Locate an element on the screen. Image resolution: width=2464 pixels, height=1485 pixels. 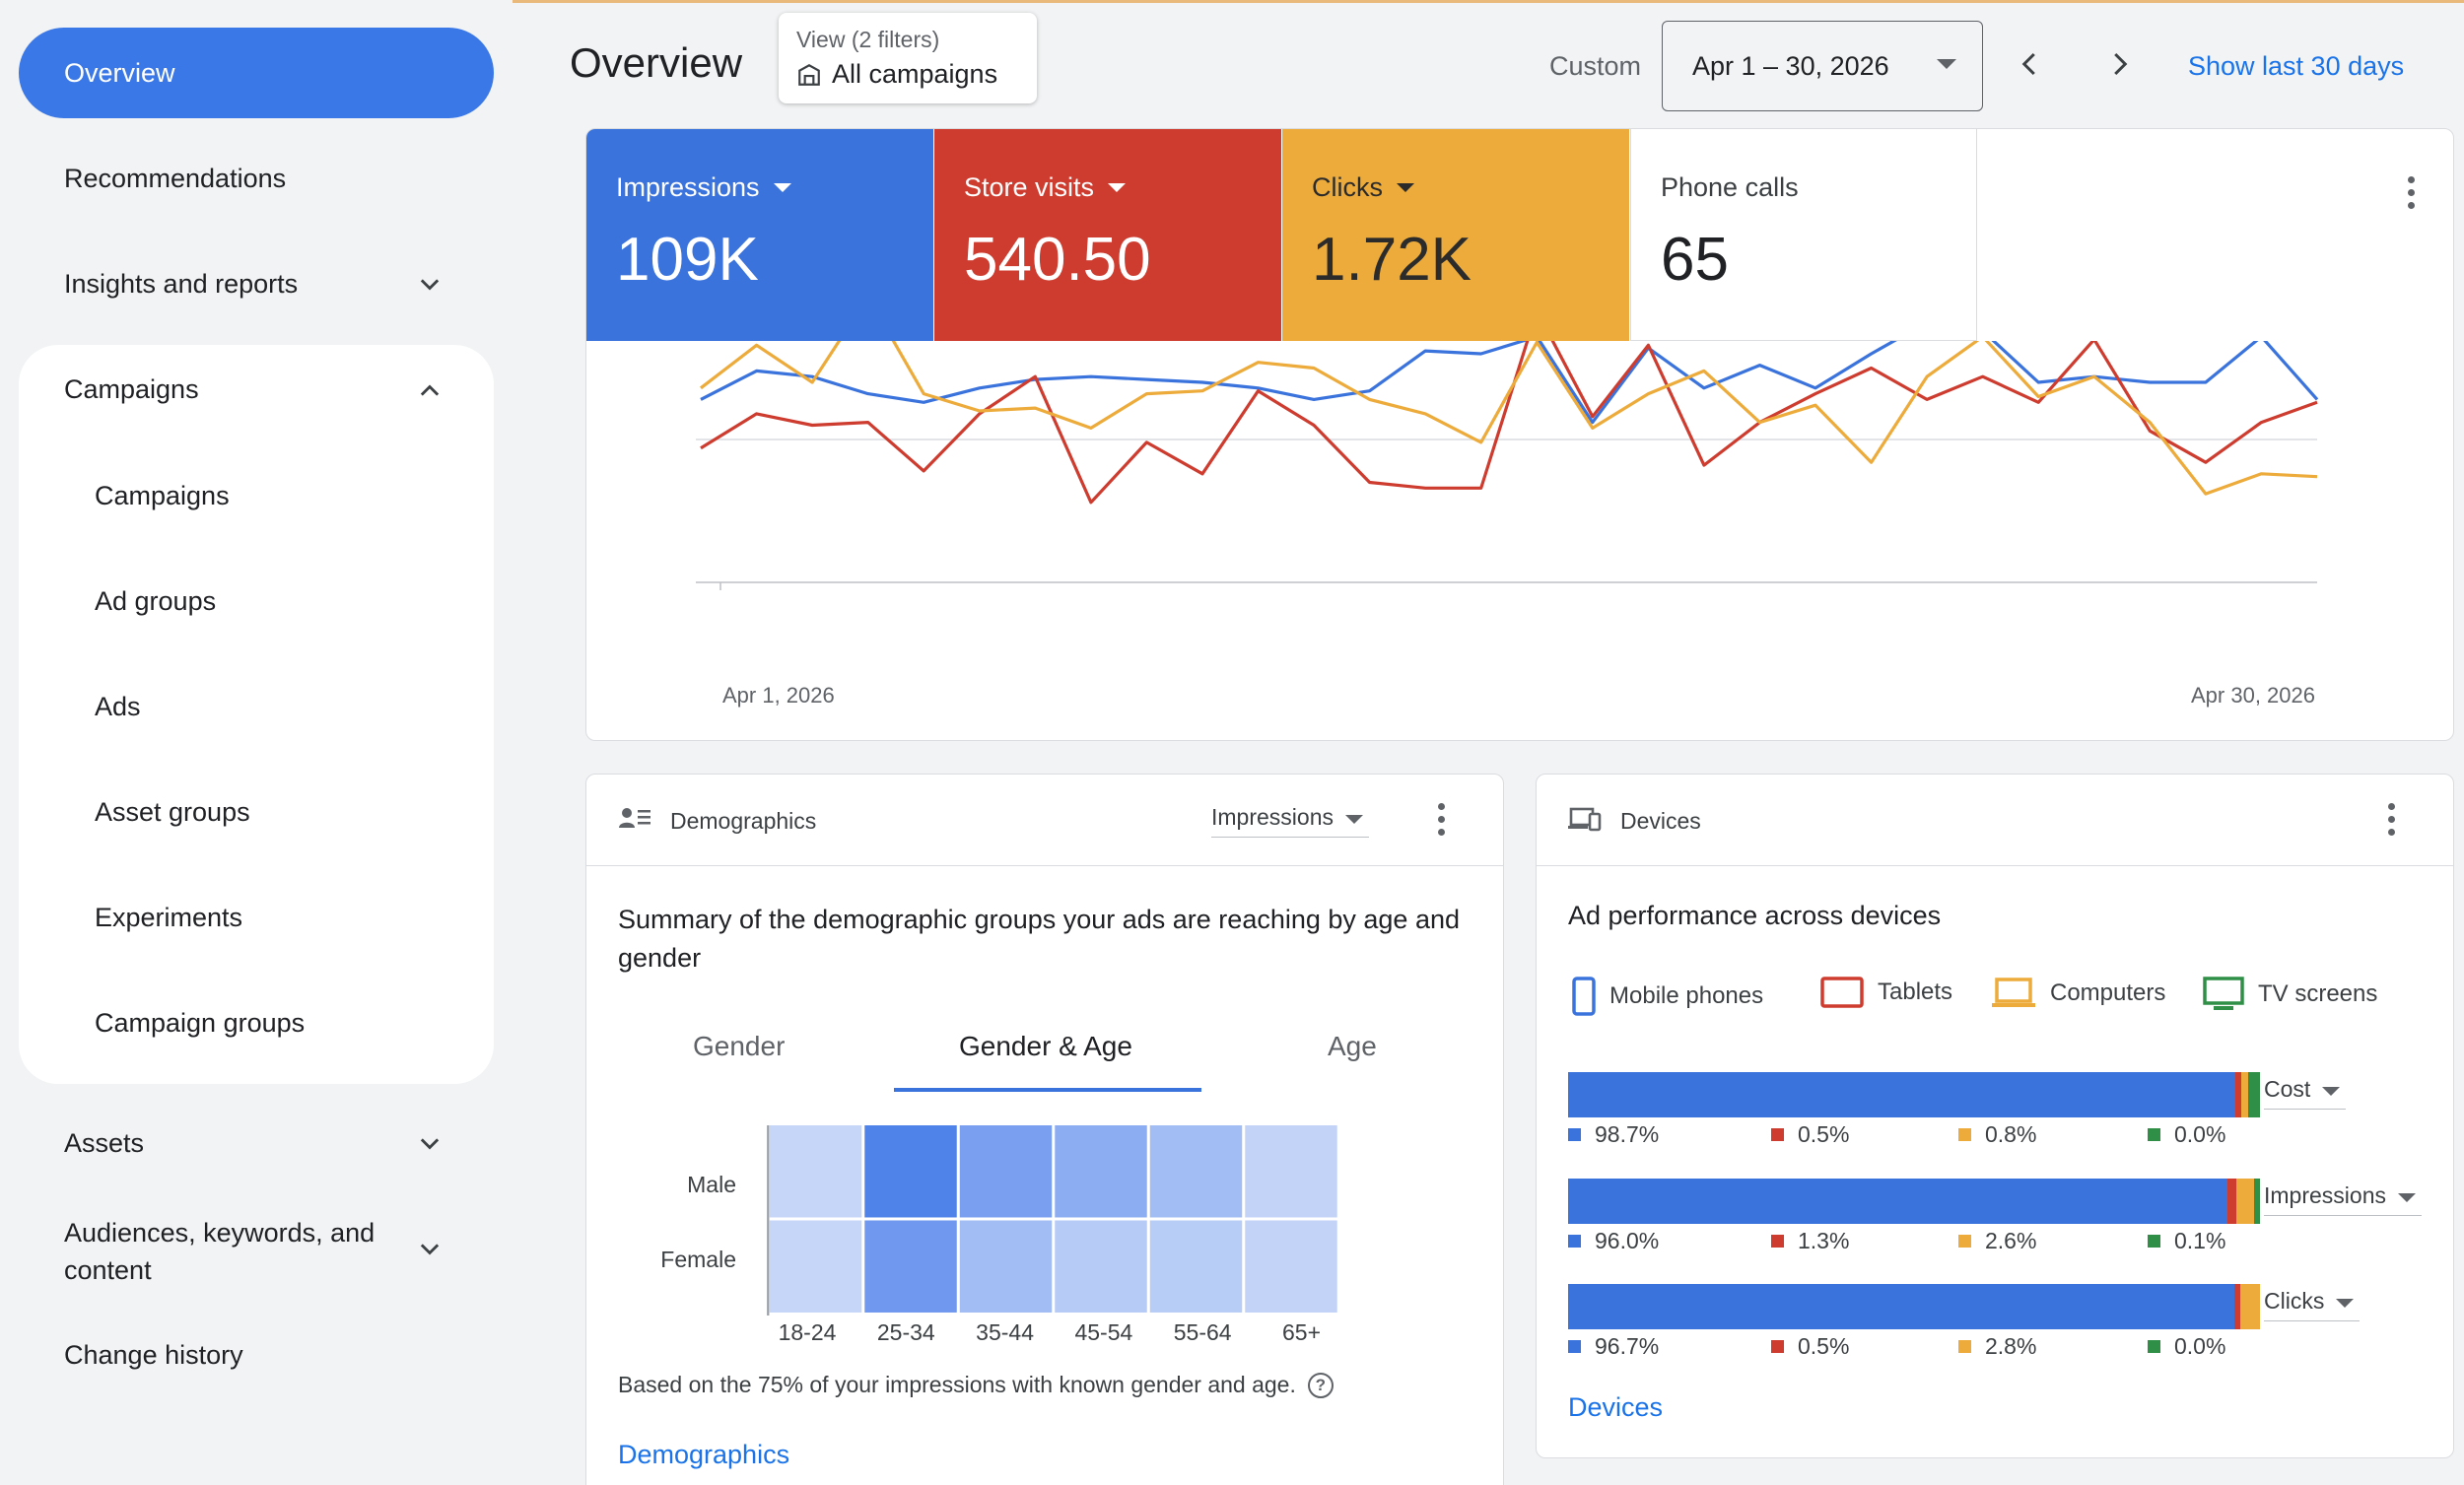
sidebar-item-asset-groups: Asset groups is located at coordinates (172, 812).